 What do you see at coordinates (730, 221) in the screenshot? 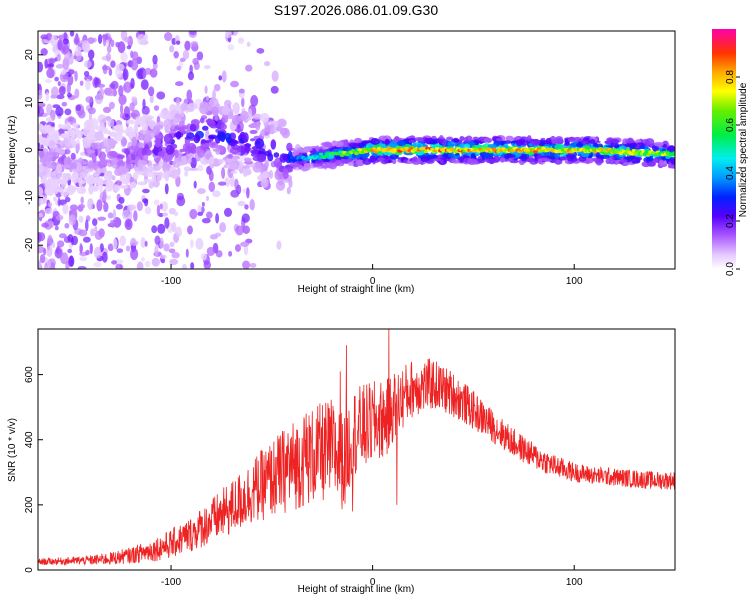
I see `colorbar-tick-label: 0.2` at bounding box center [730, 221].